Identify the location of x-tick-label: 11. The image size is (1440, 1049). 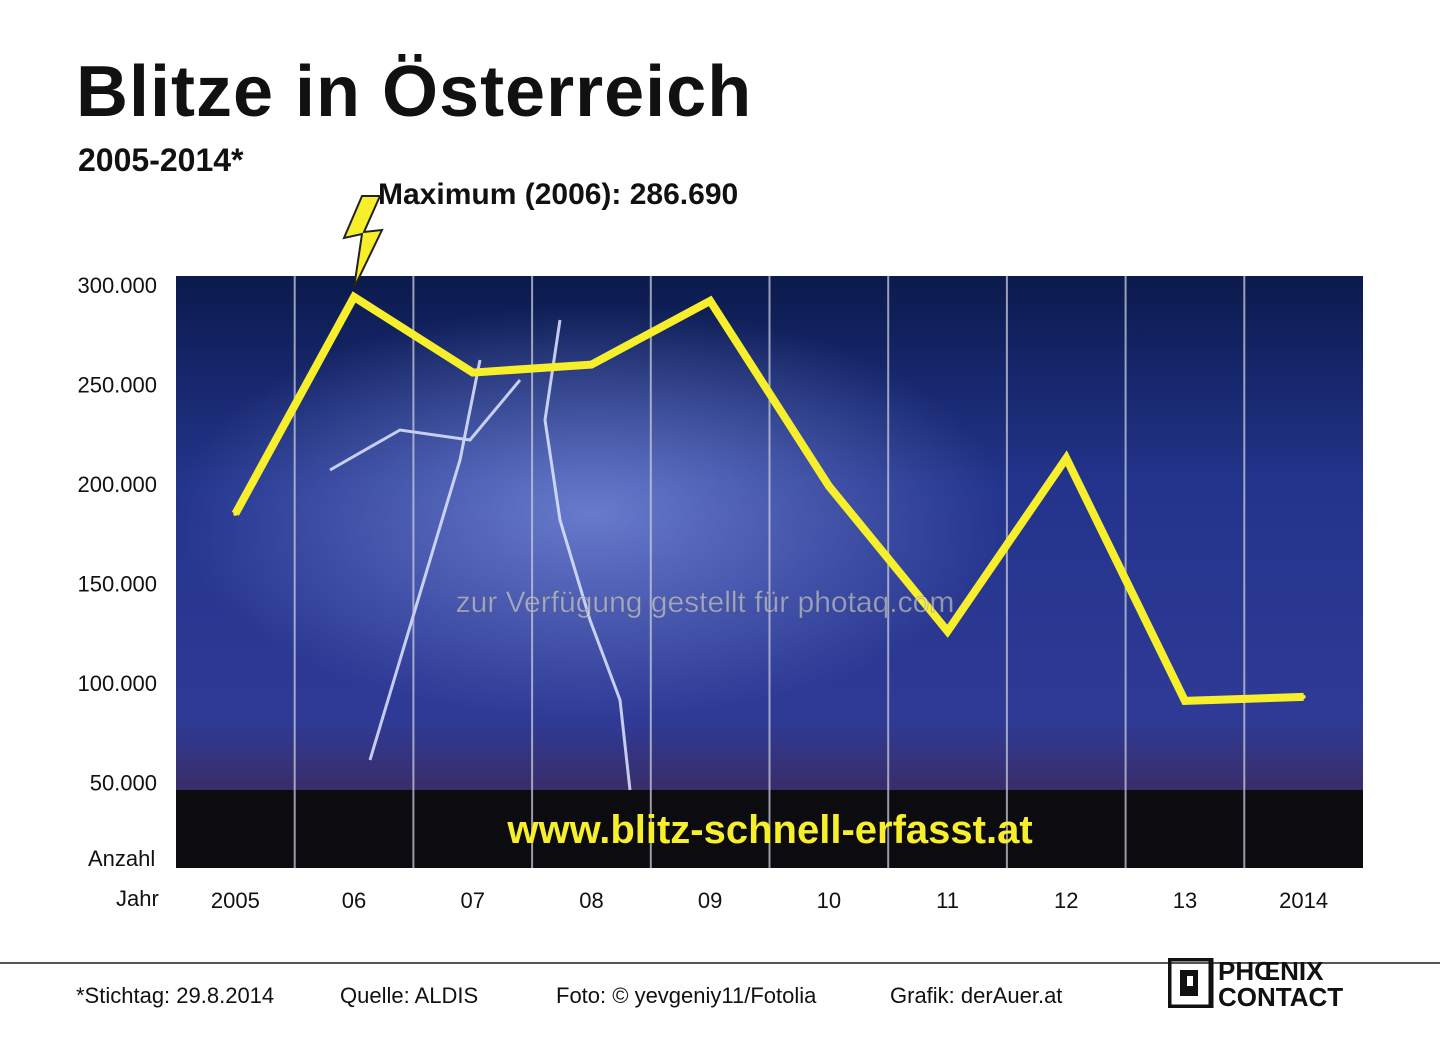
(947, 900).